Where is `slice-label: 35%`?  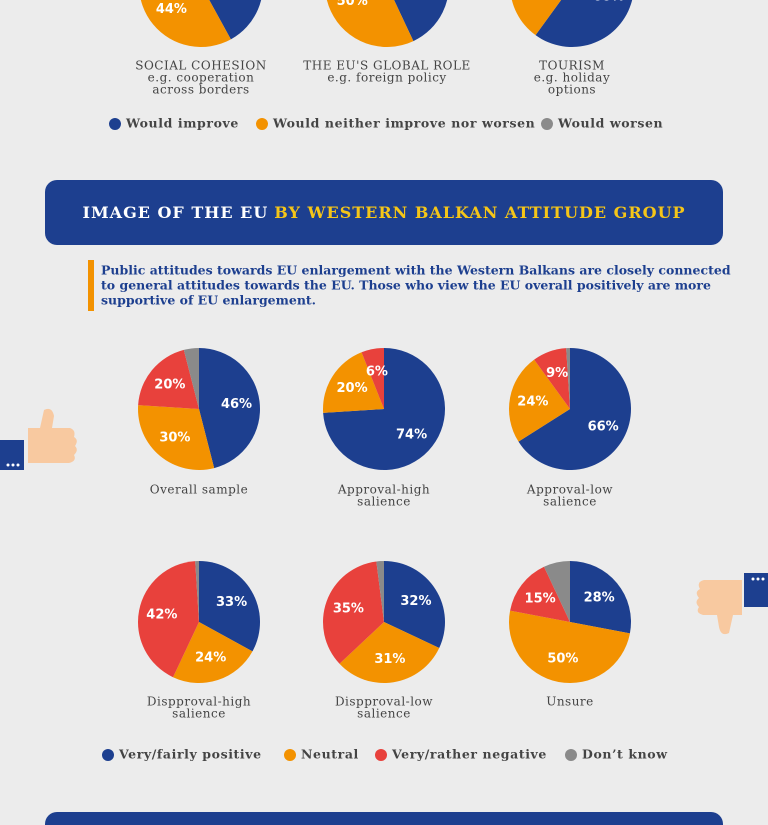
slice-label: 35% is located at coordinates (348, 609).